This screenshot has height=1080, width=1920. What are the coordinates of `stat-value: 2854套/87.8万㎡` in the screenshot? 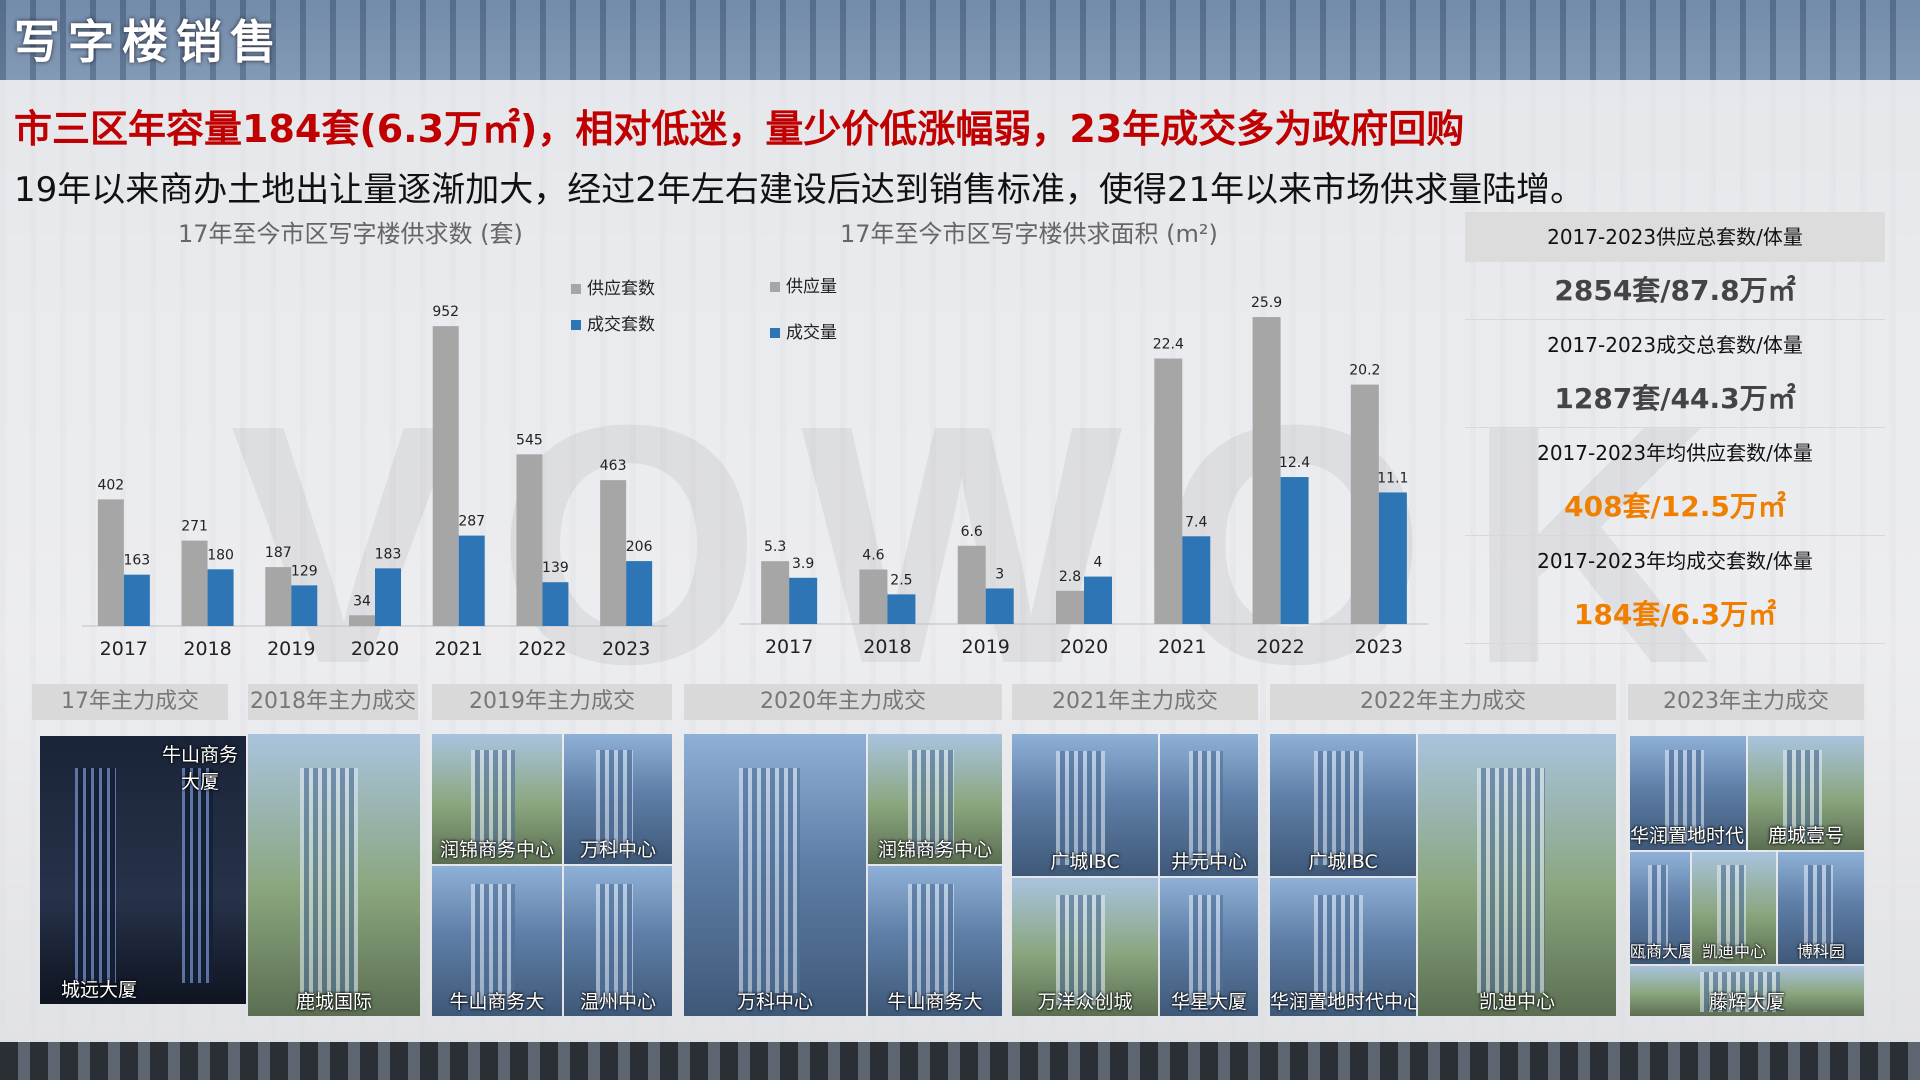 It's located at (1675, 291).